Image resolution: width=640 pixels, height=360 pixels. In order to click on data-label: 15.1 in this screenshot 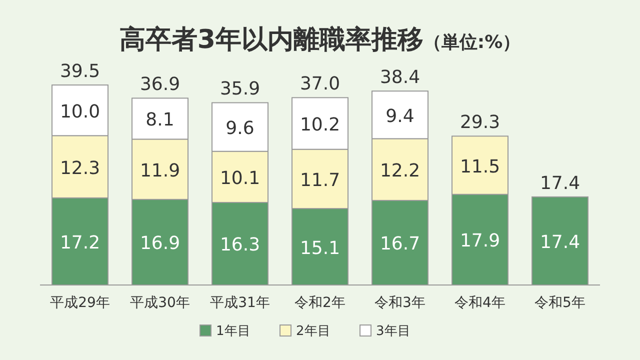, I will do `click(320, 248)`.